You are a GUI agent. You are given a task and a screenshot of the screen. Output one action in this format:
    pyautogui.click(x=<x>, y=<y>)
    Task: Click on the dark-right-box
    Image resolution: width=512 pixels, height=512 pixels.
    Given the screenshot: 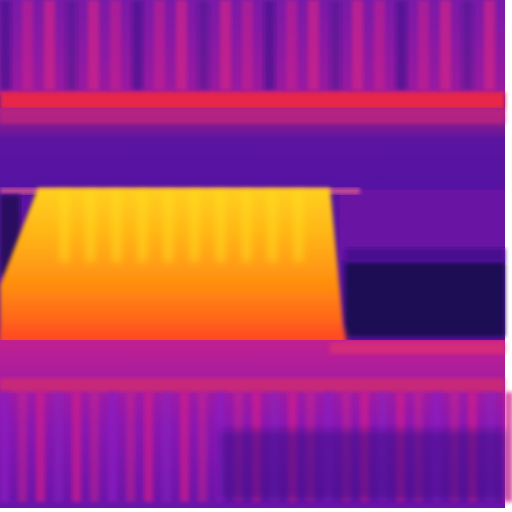 What is the action you would take?
    pyautogui.click(x=425, y=292)
    